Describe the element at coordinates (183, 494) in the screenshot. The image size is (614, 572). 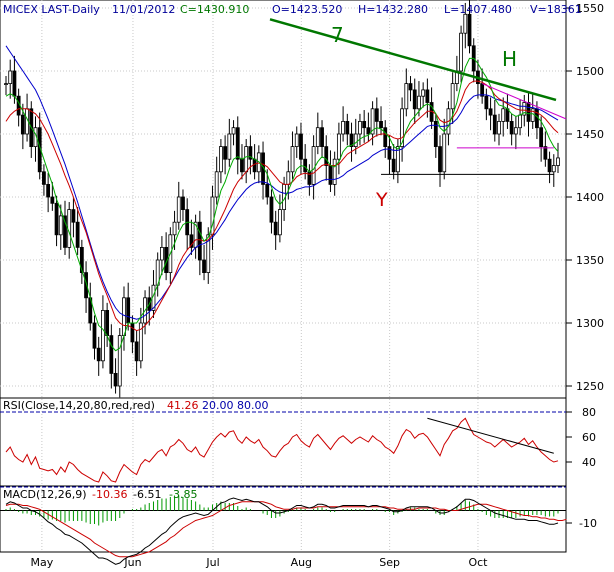
I see `macd-v3: -3.85` at that location.